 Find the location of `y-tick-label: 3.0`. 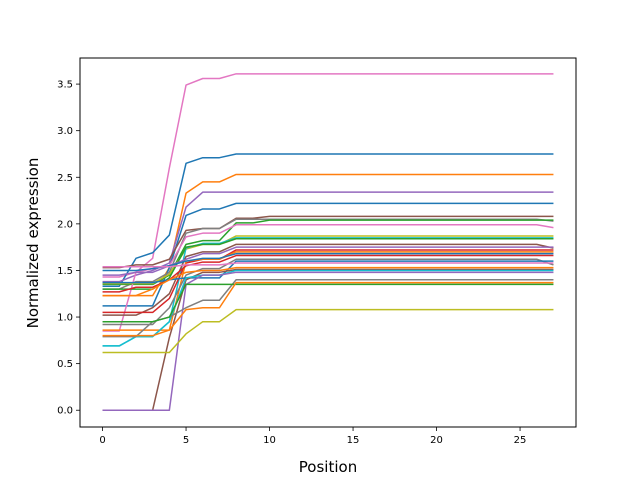

y-tick-label: 3.0 is located at coordinates (65, 131).